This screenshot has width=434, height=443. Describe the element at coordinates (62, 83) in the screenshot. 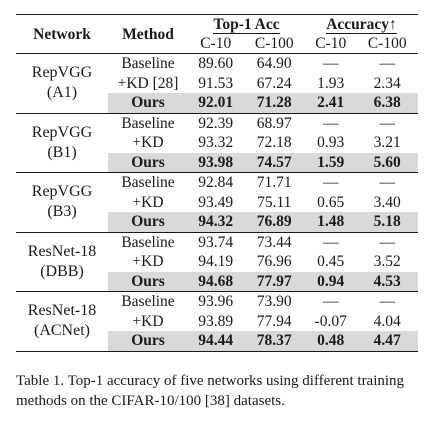

I see `network-cell: RepVGG (A1)` at that location.